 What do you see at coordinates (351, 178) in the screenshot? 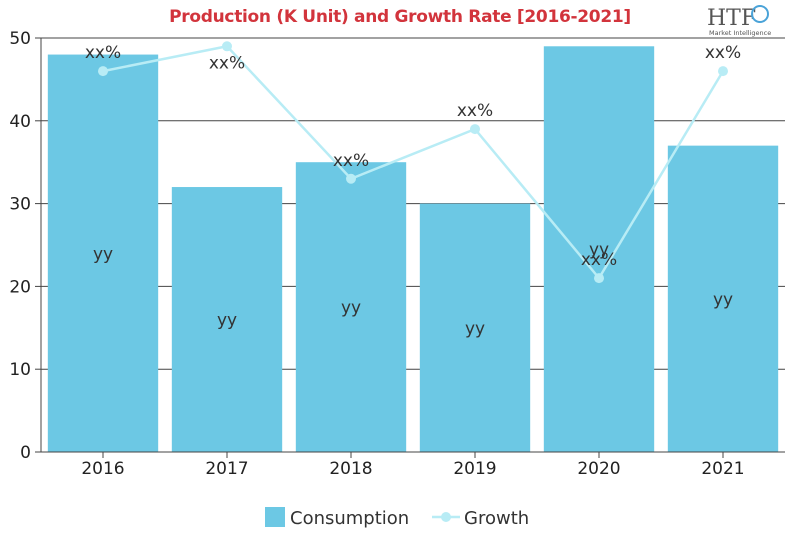
I see `growth-point-2018` at bounding box center [351, 178].